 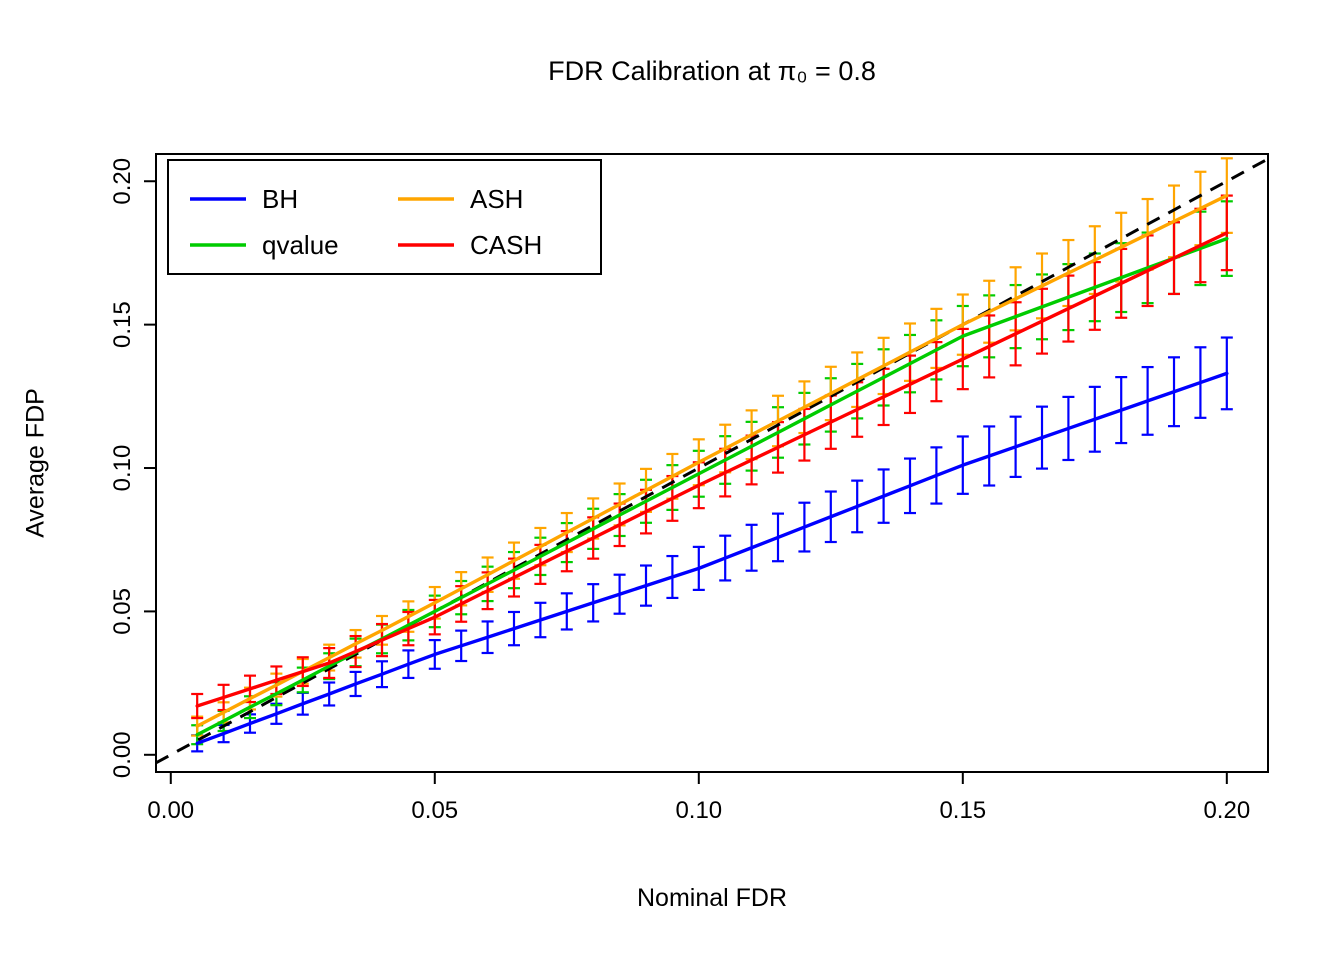 I want to click on y-axis-ticks: 0.00 0.05 0.10 0.15 0.20, so click(x=132, y=468).